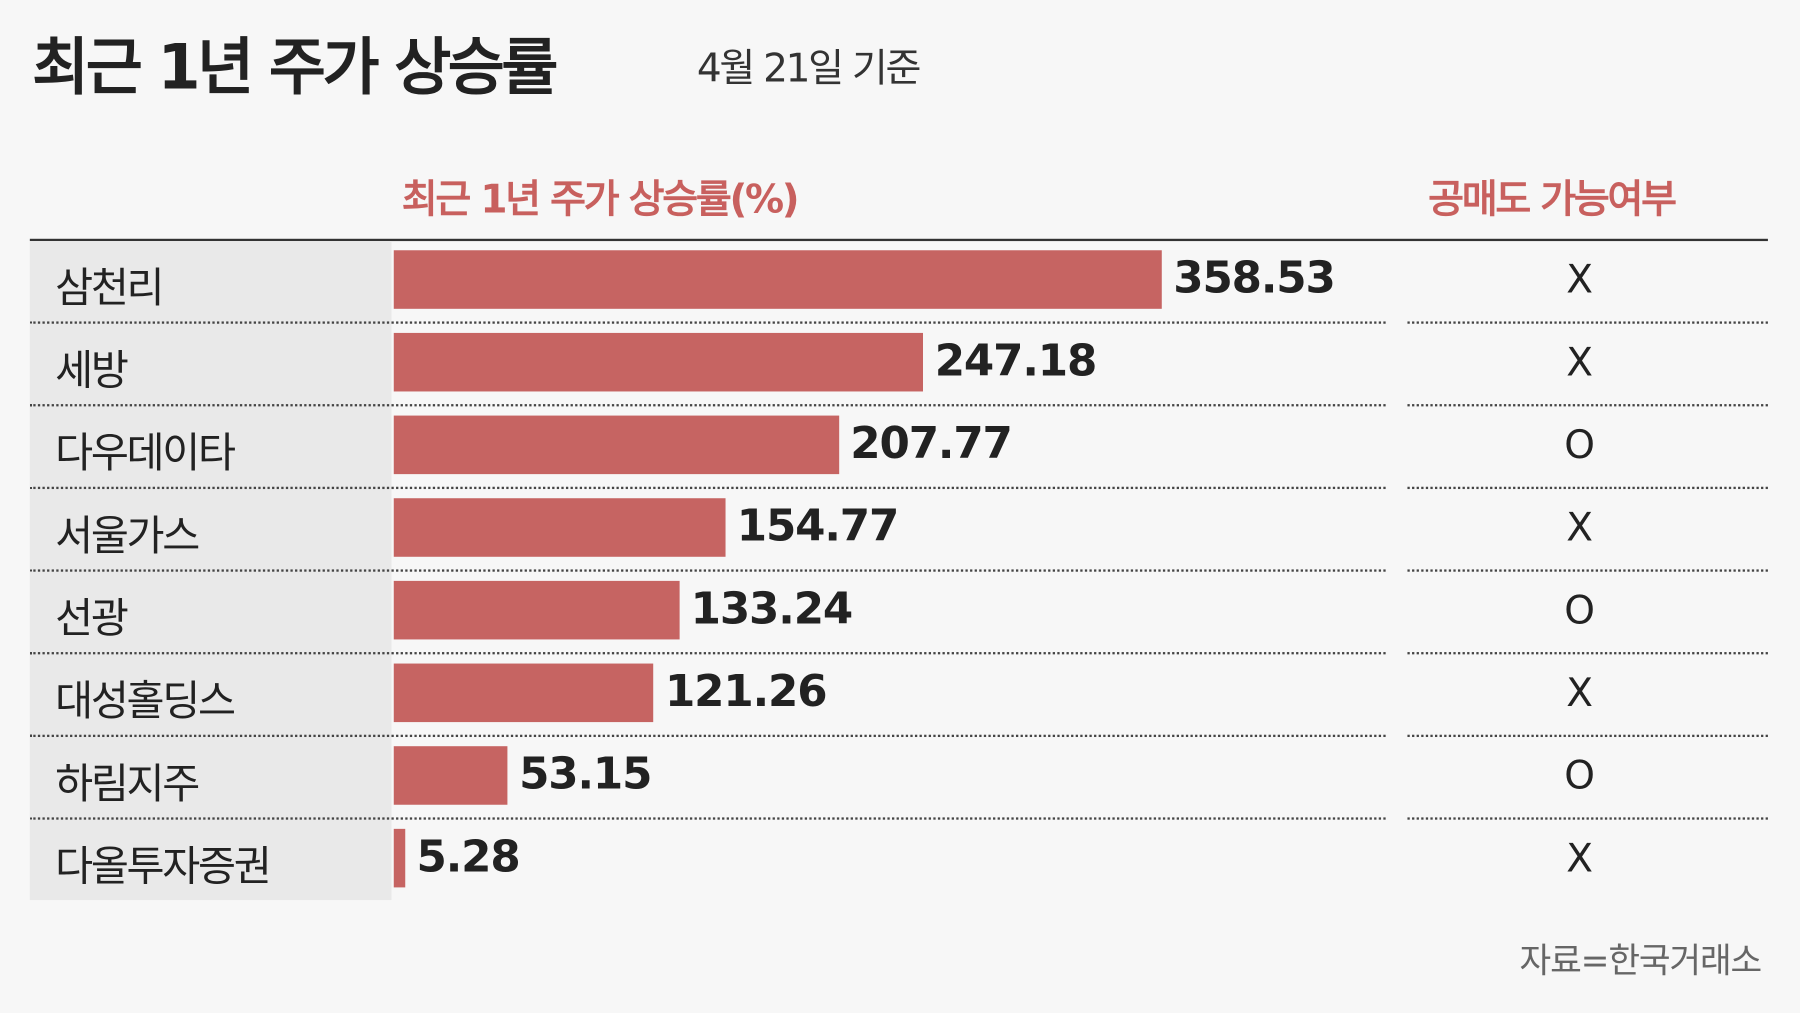  I want to click on table-row: 세방 247.18 X, so click(900, 365).